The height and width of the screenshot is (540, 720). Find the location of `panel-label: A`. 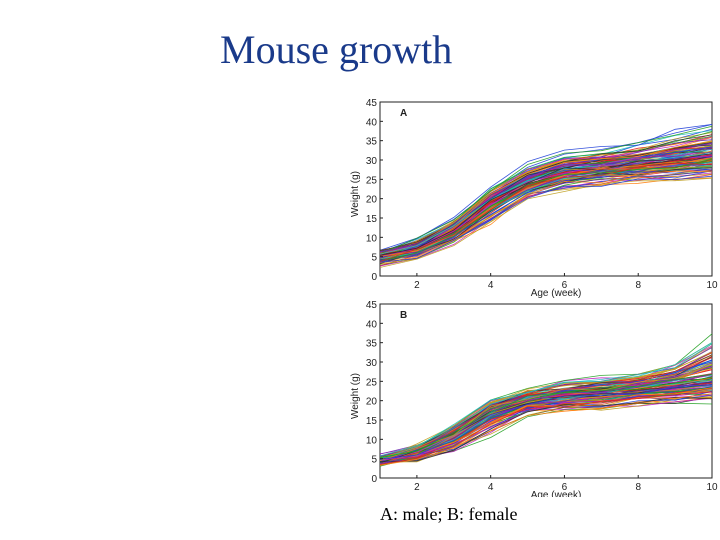

panel-label: A is located at coordinates (403, 113).